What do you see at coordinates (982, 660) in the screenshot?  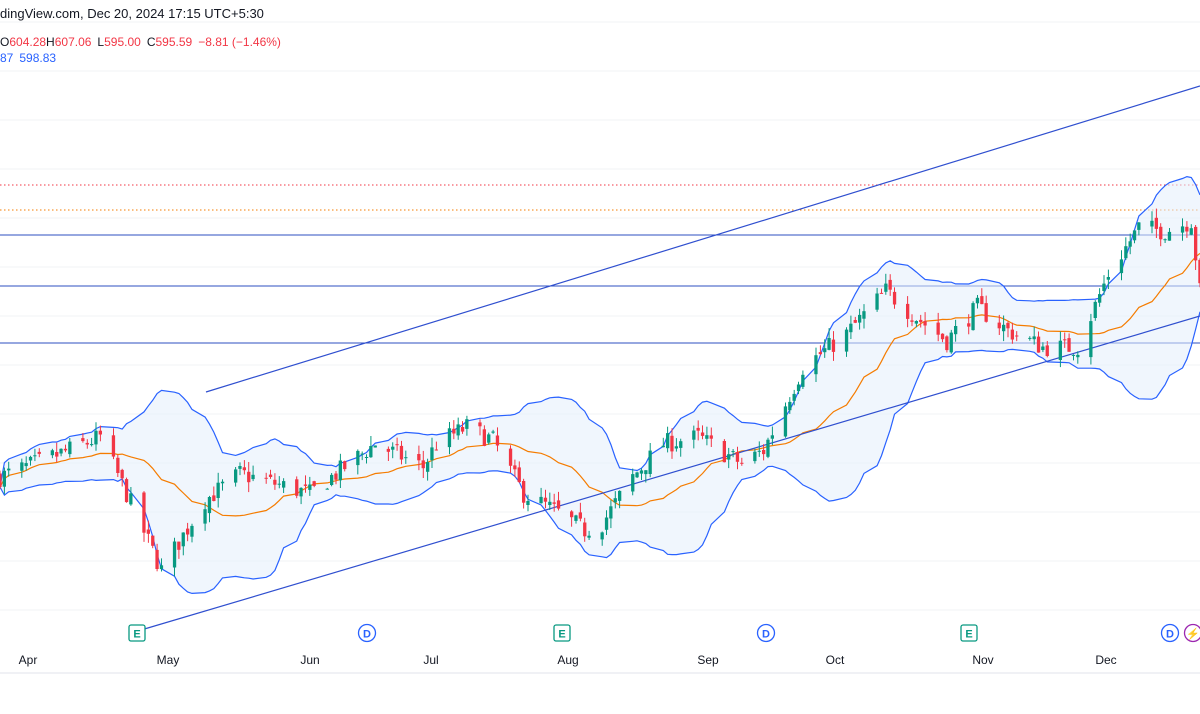 I see `x-tick-label: Nov` at bounding box center [982, 660].